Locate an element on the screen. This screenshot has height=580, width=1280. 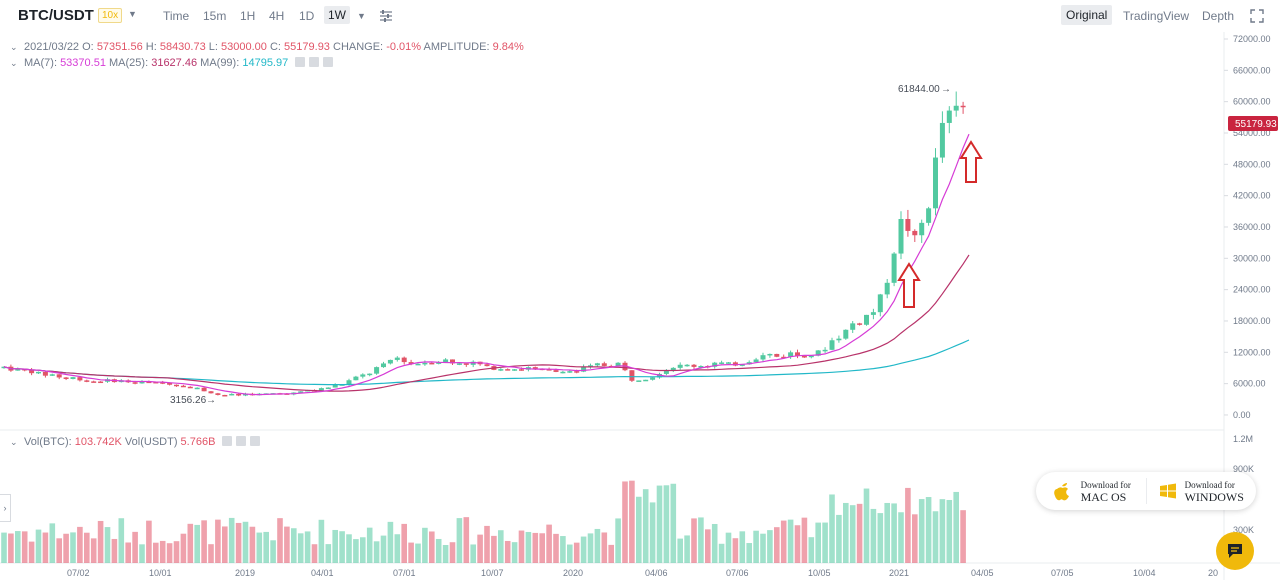
chevron-down-icon: ▼ is located at coordinates (132, 14).